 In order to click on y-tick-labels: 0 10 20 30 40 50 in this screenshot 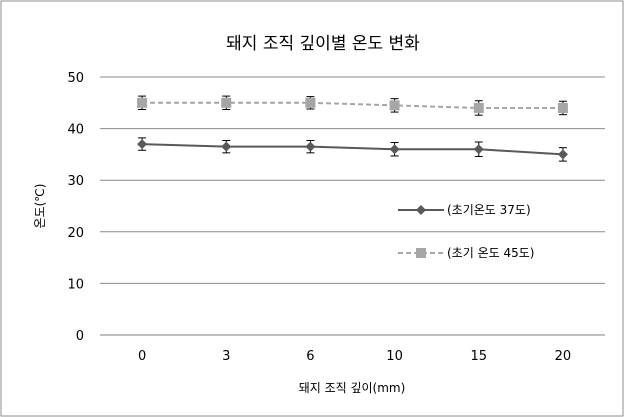, I will do `click(75, 207)`.